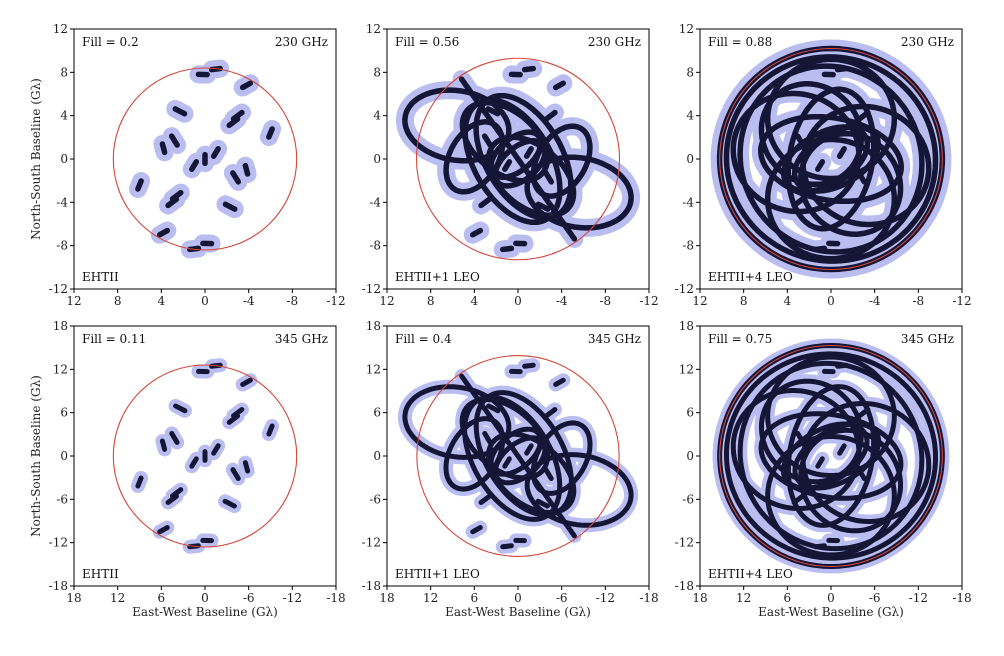 This screenshot has height=656, width=1004. Describe the element at coordinates (162, 598) in the screenshot. I see `x-tick-label: 6` at that location.